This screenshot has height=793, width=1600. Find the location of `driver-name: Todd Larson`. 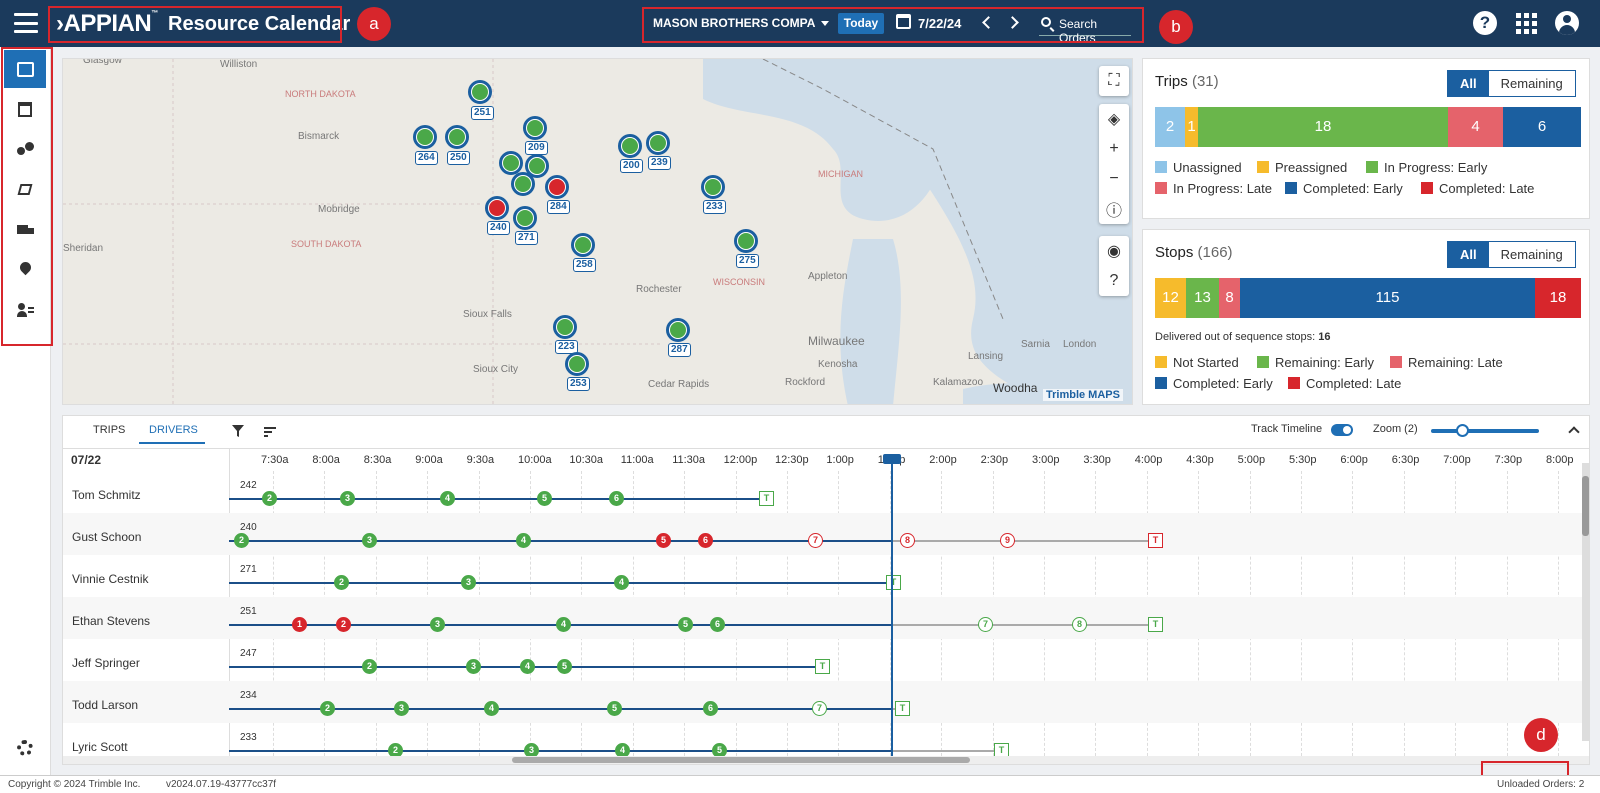

driver-name: Todd Larson is located at coordinates (105, 705).